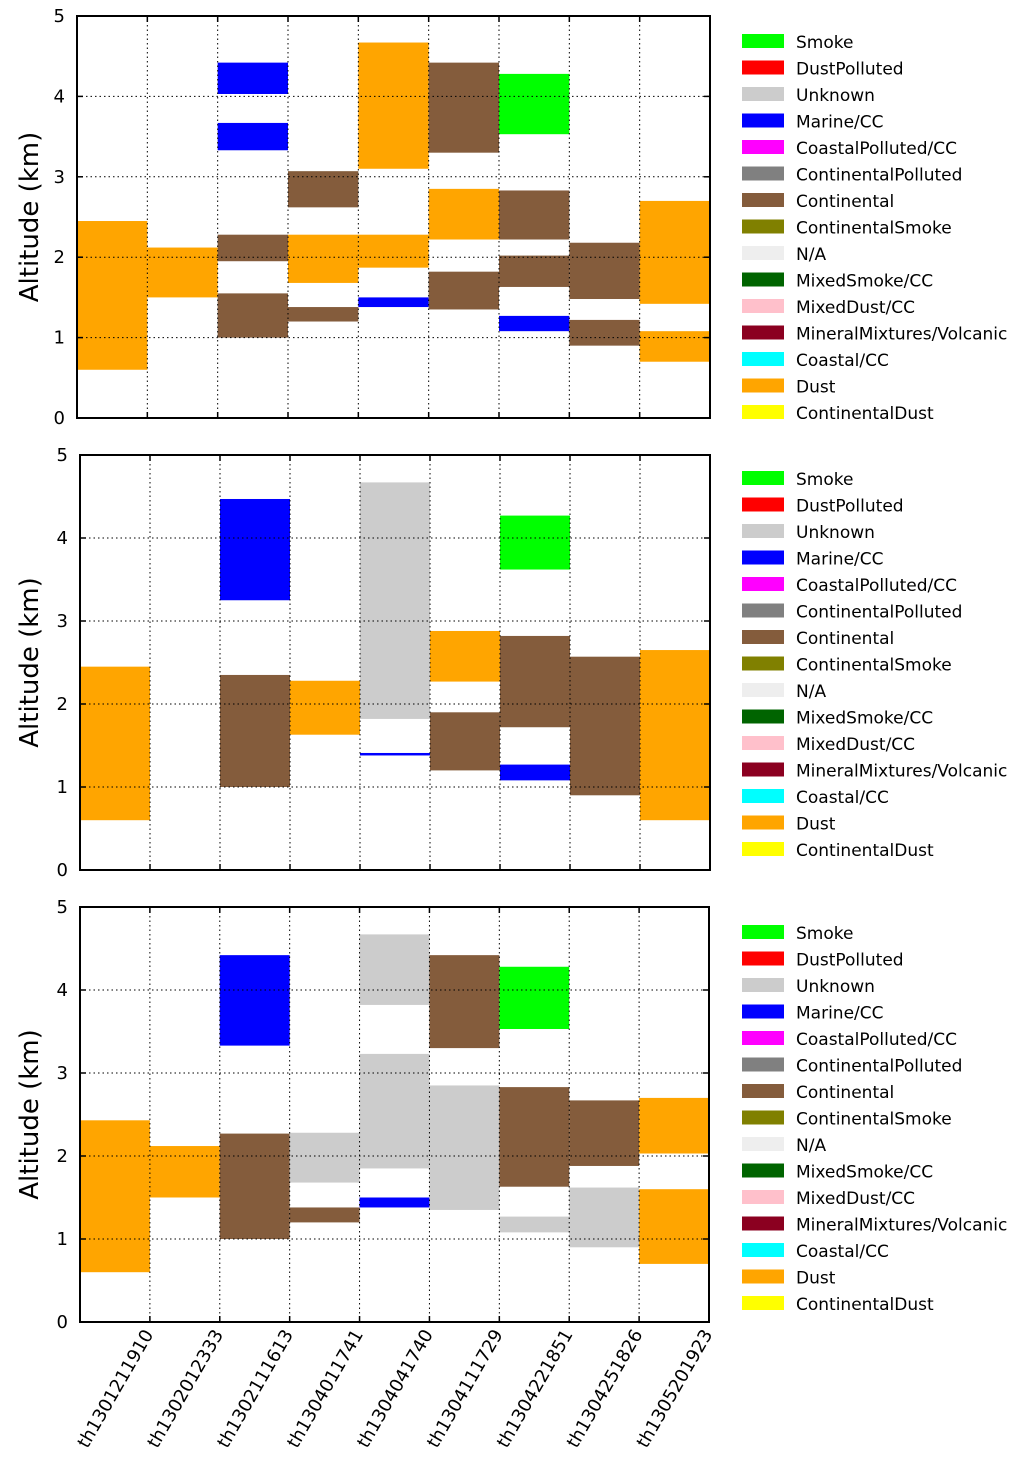 This screenshot has width=1024, height=1479. What do you see at coordinates (255, 1389) in the screenshot?
I see `x-tick-label: th1302111613` at bounding box center [255, 1389].